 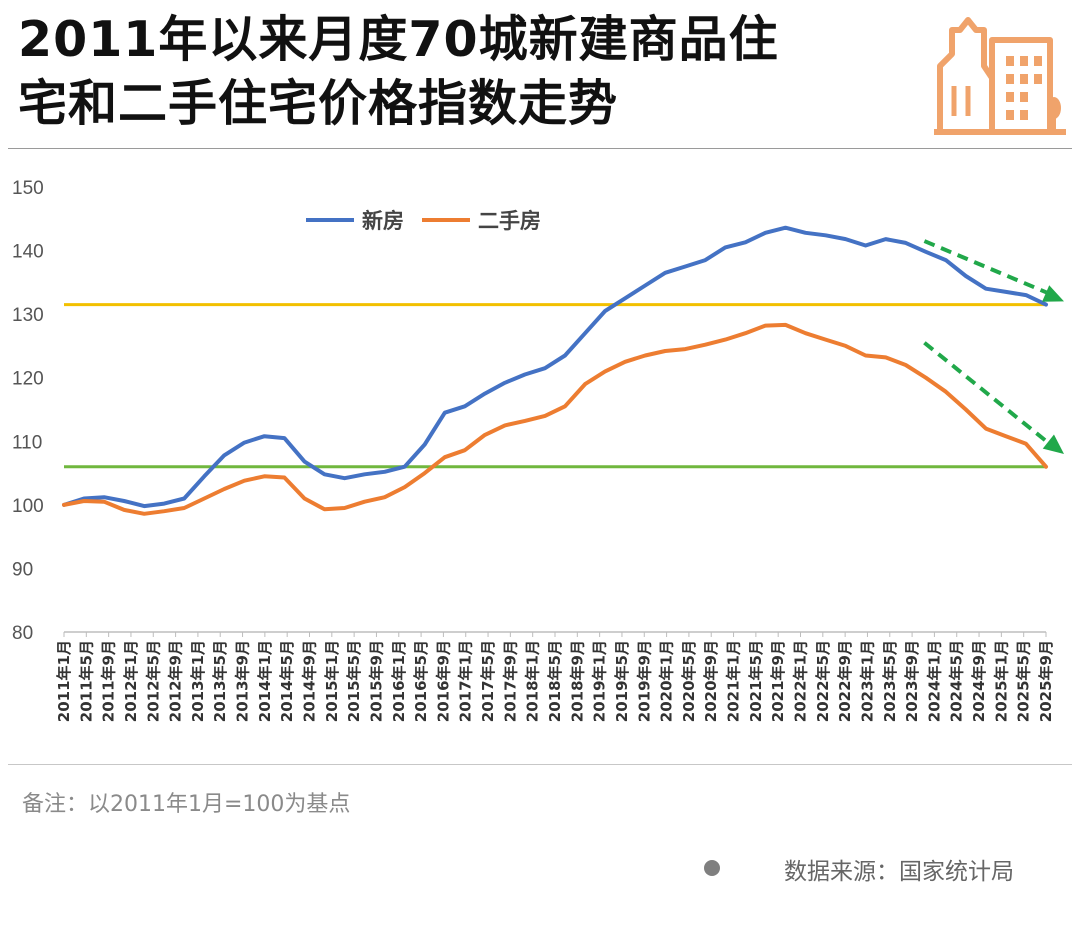 What do you see at coordinates (823, 681) in the screenshot?
I see `x-tick-label: 2022年5月` at bounding box center [823, 681].